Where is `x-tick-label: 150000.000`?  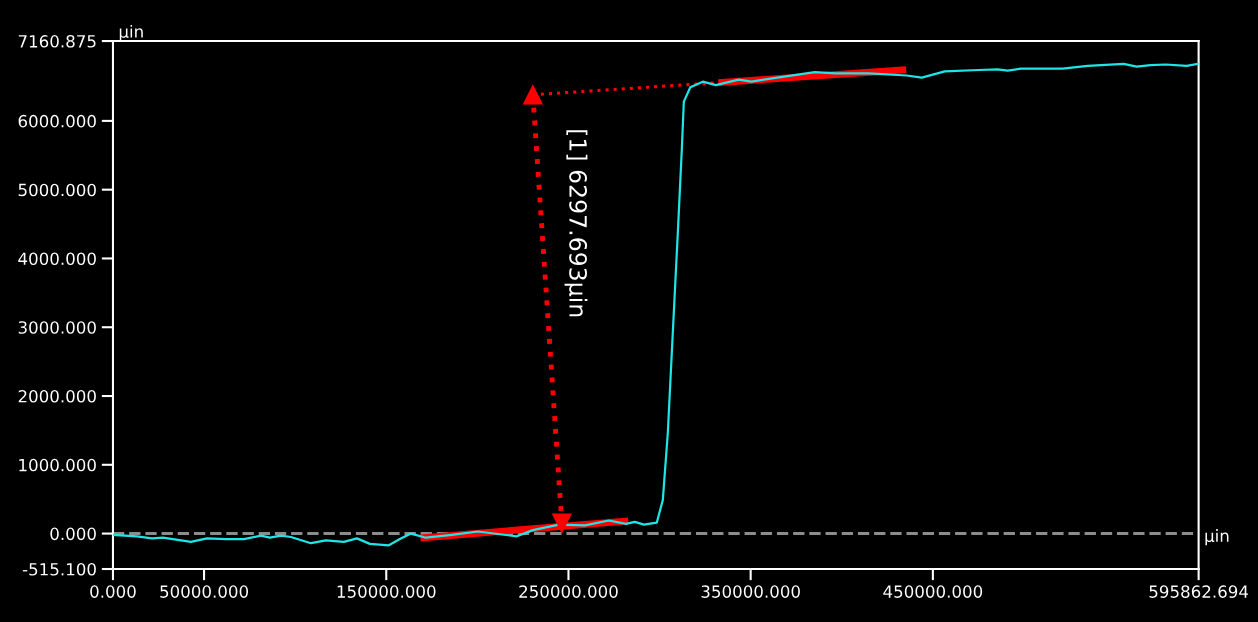
x-tick-label: 150000.000 is located at coordinates (386, 591).